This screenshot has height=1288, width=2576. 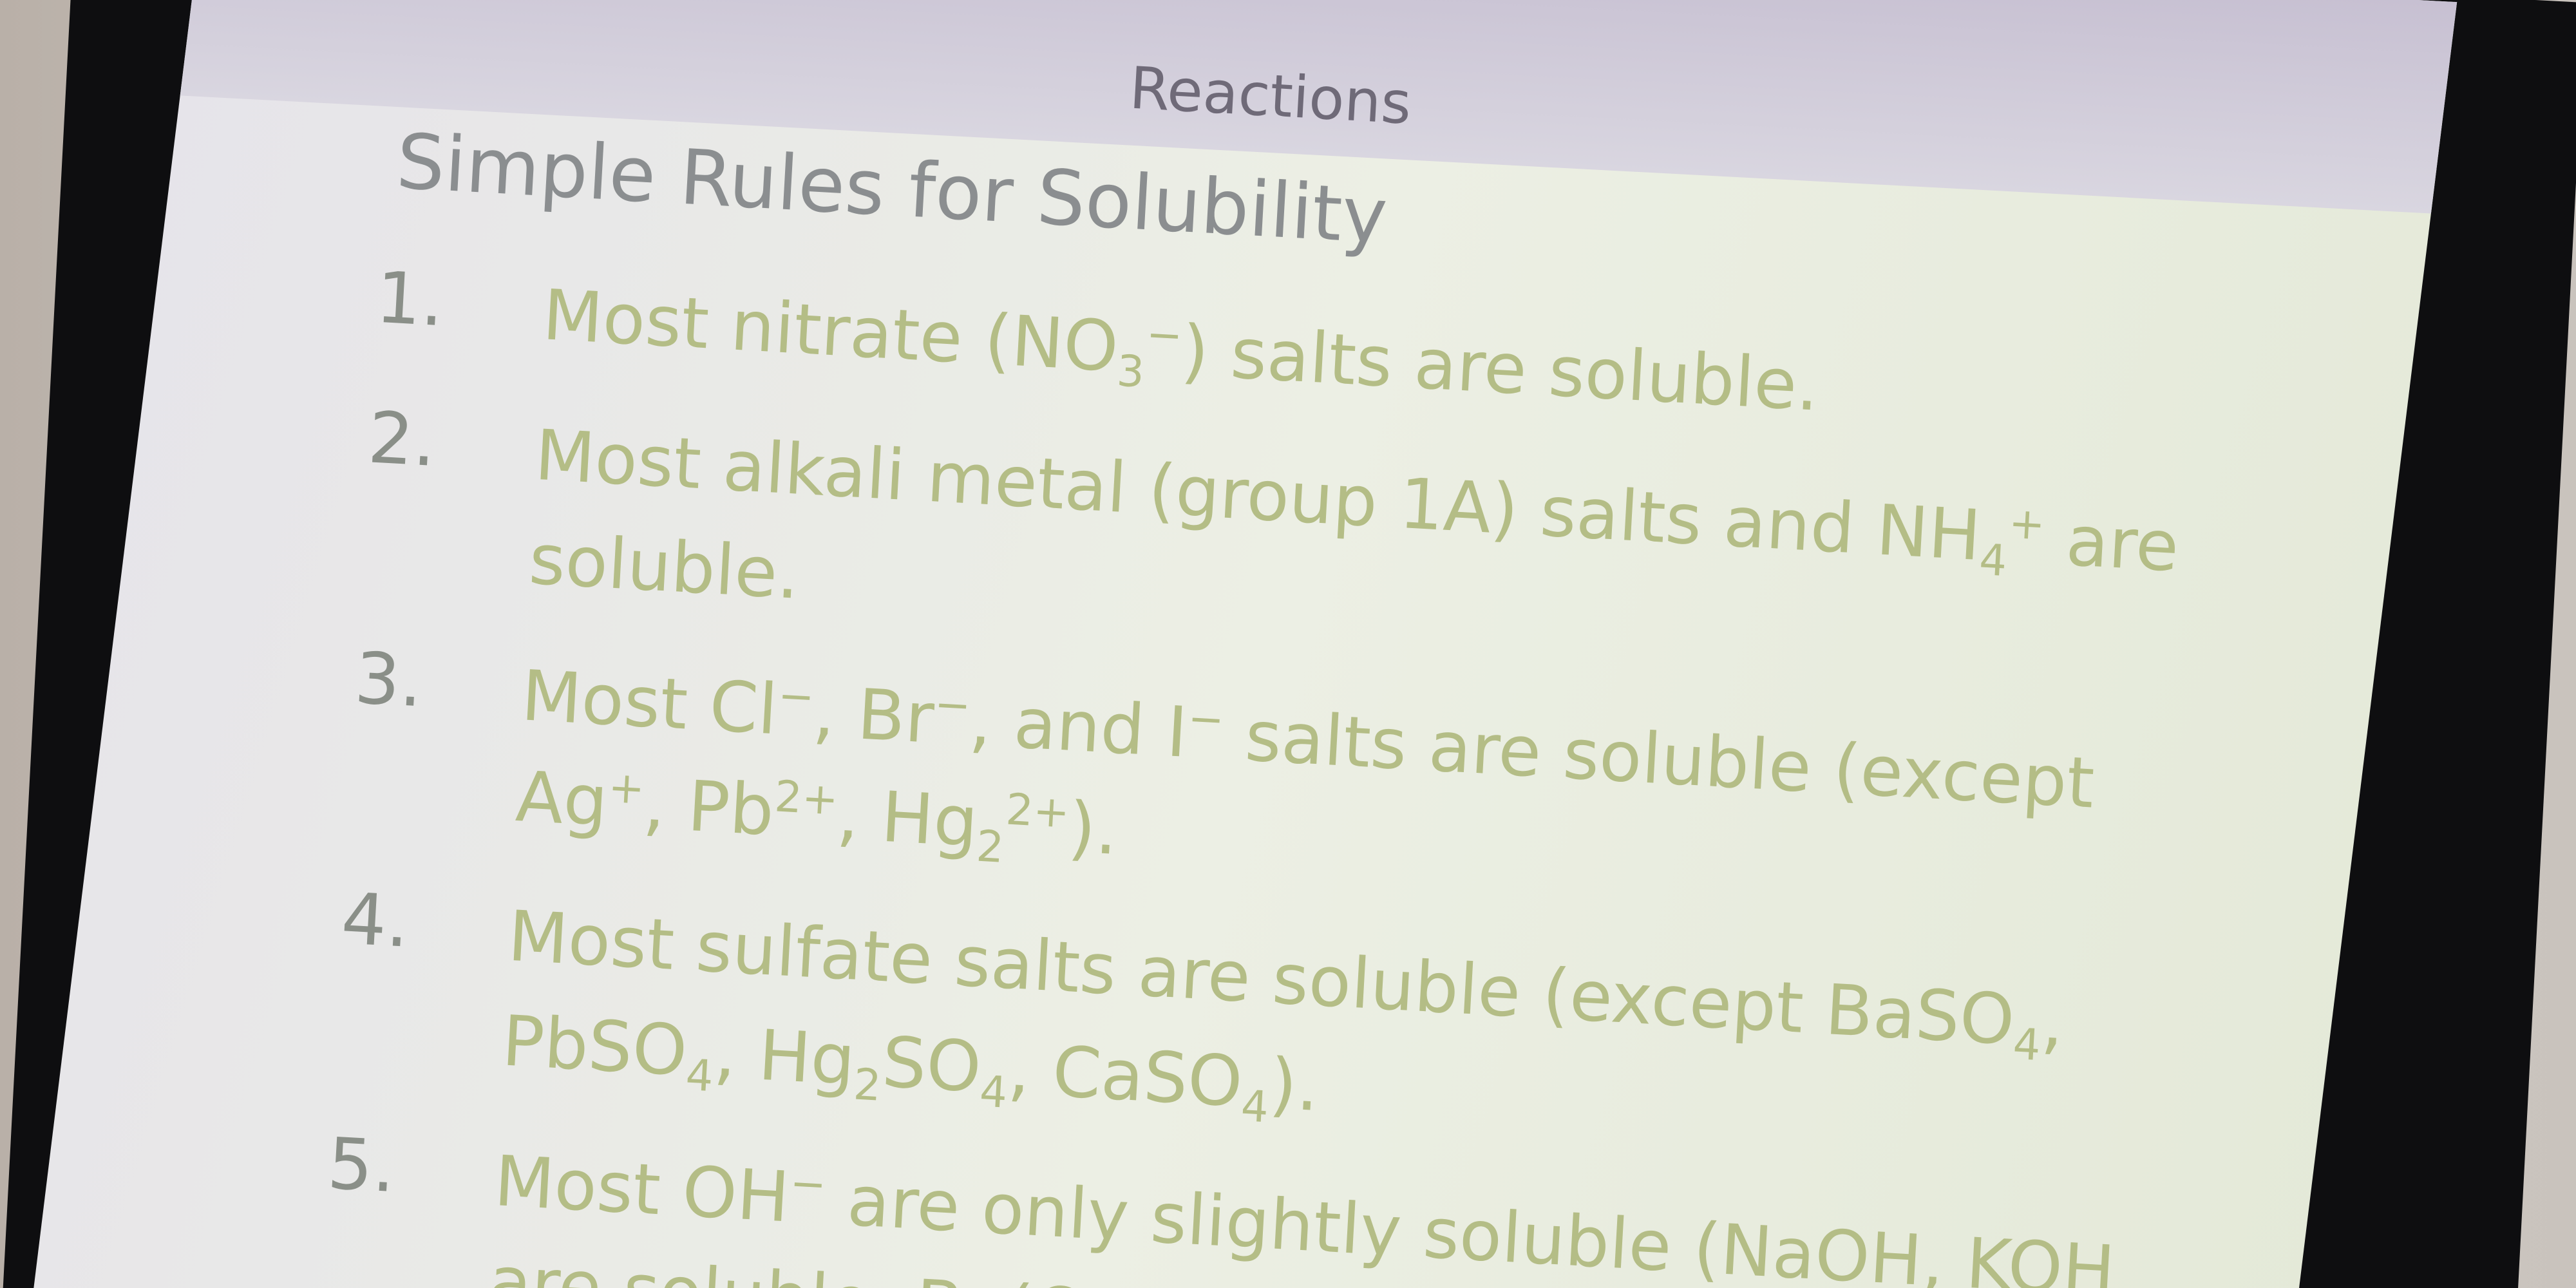 I want to click on rule-number: 2., so click(x=402, y=438).